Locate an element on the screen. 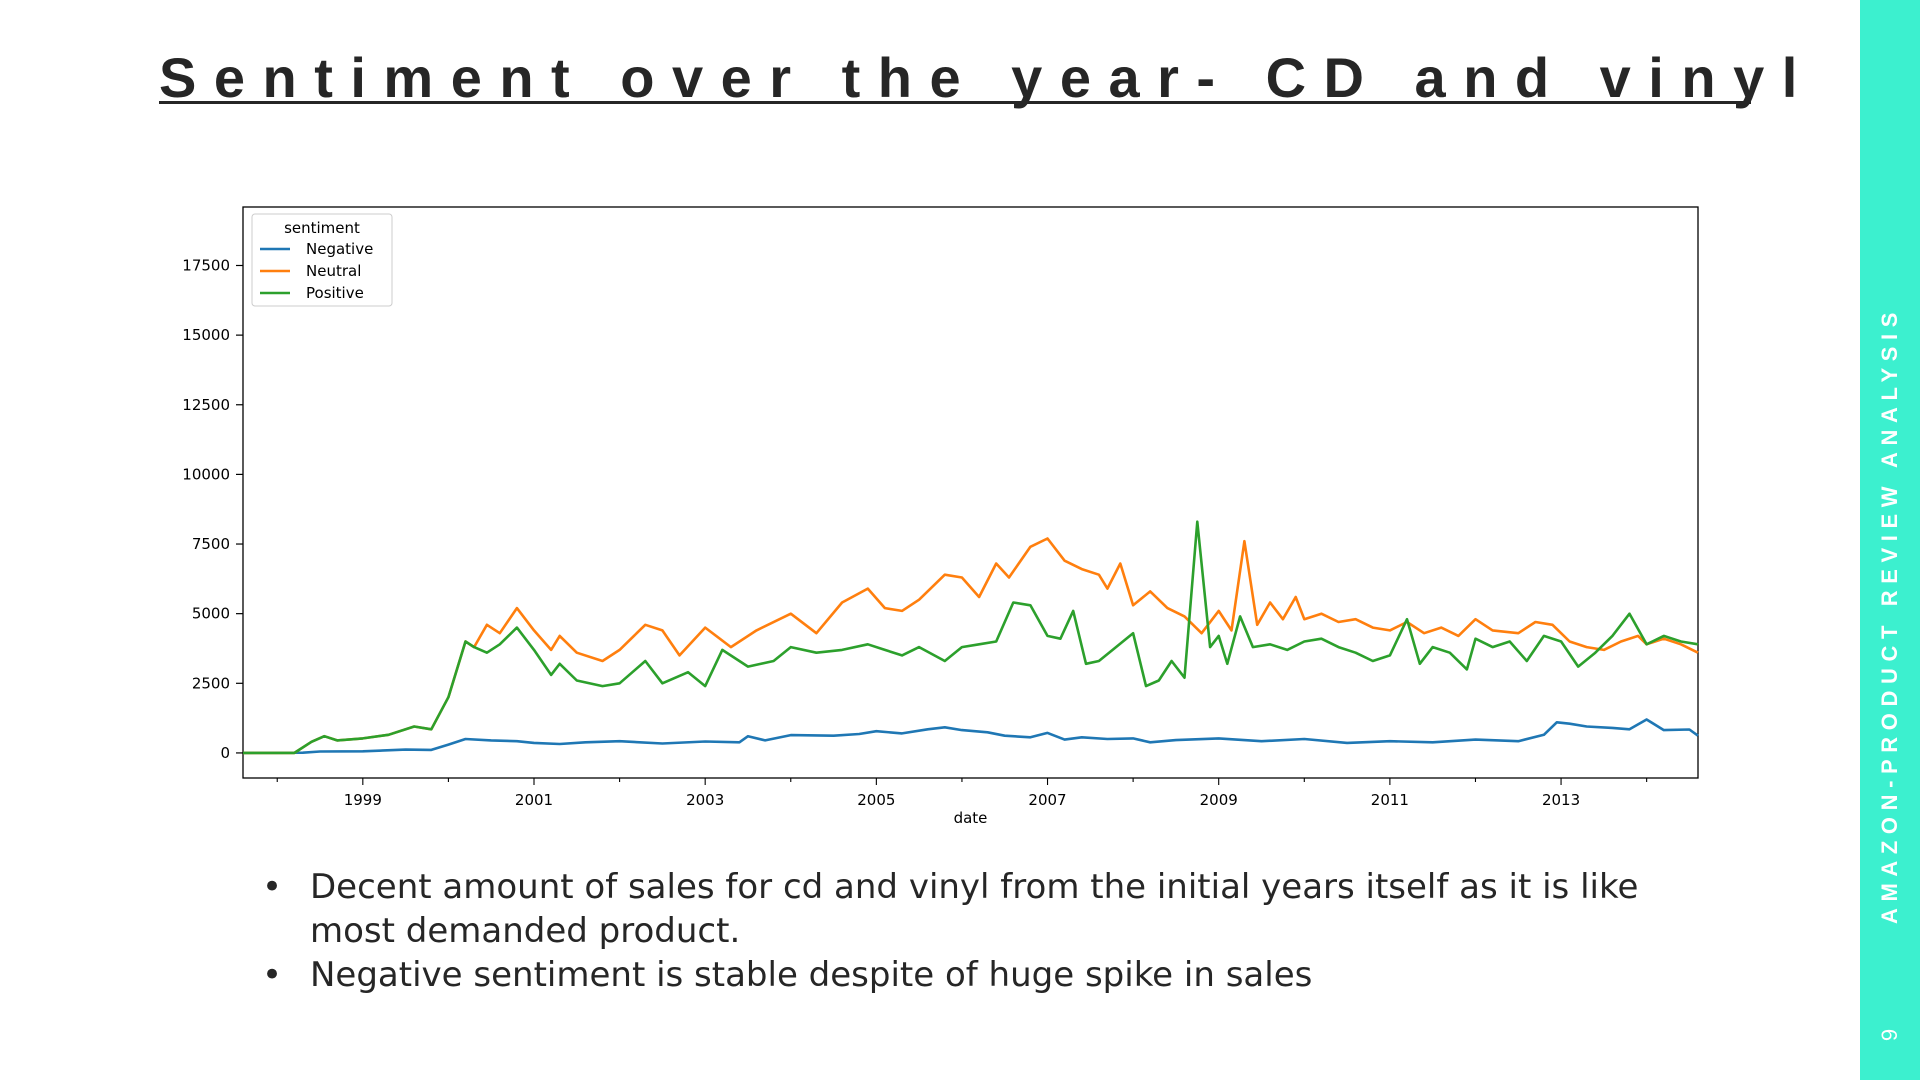 The height and width of the screenshot is (1080, 1920). legend-title: sentiment is located at coordinates (322, 228).